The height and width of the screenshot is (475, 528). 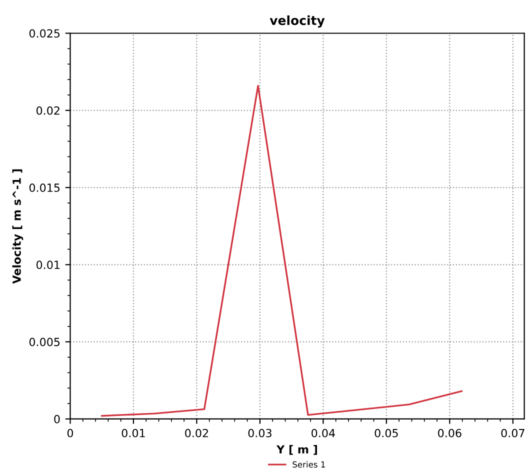 What do you see at coordinates (44, 342) in the screenshot?
I see `y-tick-label: 0.005` at bounding box center [44, 342].